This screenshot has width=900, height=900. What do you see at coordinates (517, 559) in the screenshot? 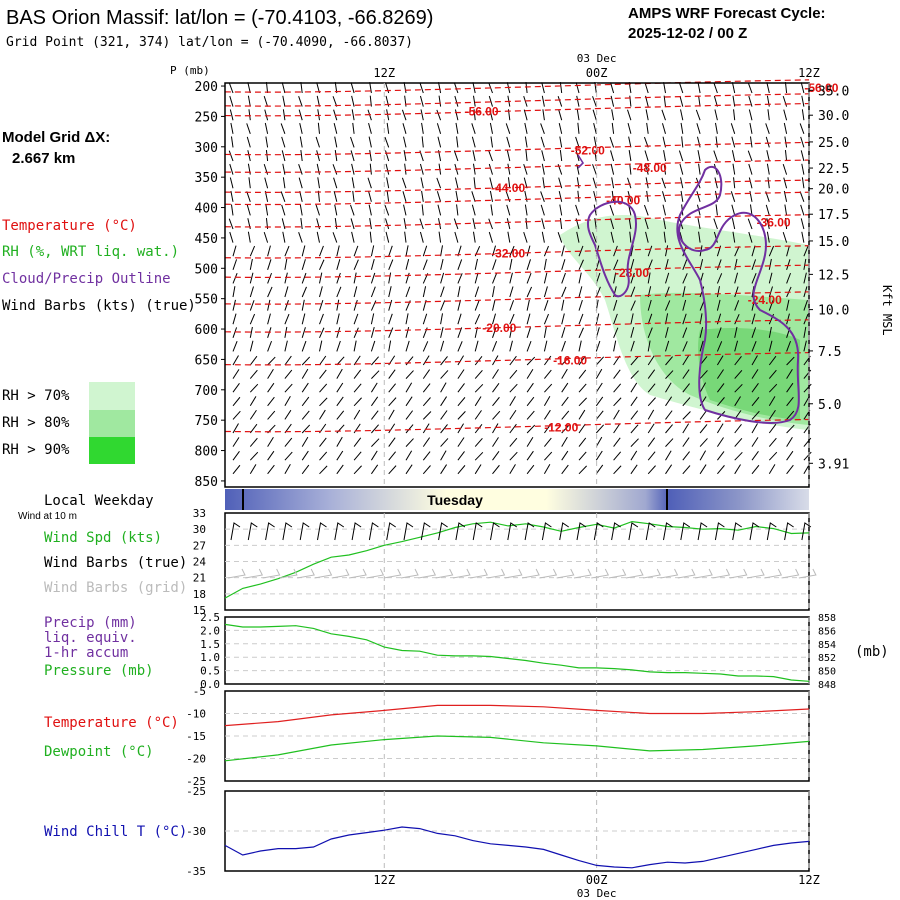
I see `series-line` at bounding box center [517, 559].